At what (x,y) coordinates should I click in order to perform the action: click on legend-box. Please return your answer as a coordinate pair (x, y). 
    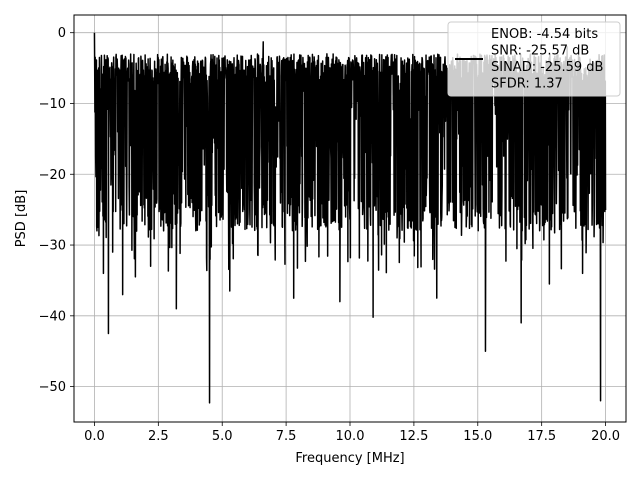
    Looking at the image, I should click on (534, 59).